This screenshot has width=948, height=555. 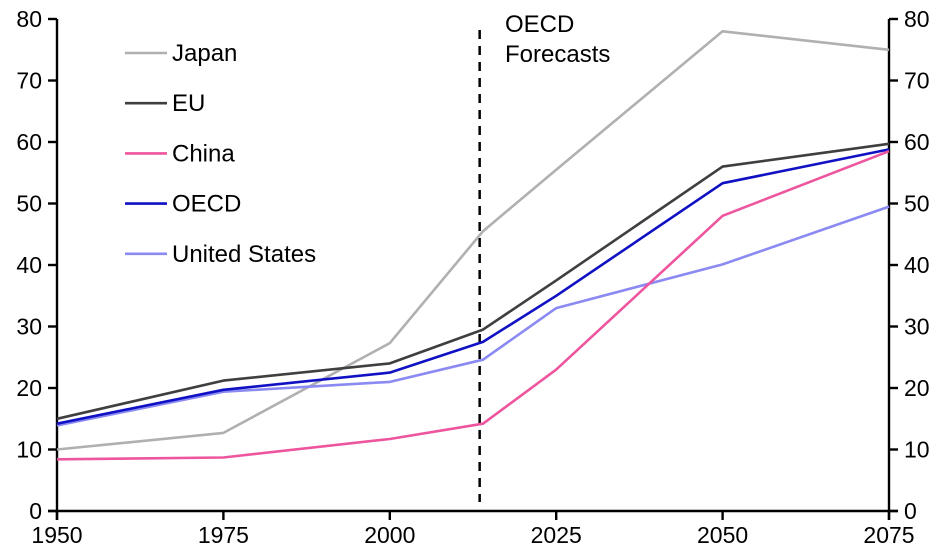 What do you see at coordinates (35, 511) in the screenshot?
I see `y-axis-left-tick-label: 0` at bounding box center [35, 511].